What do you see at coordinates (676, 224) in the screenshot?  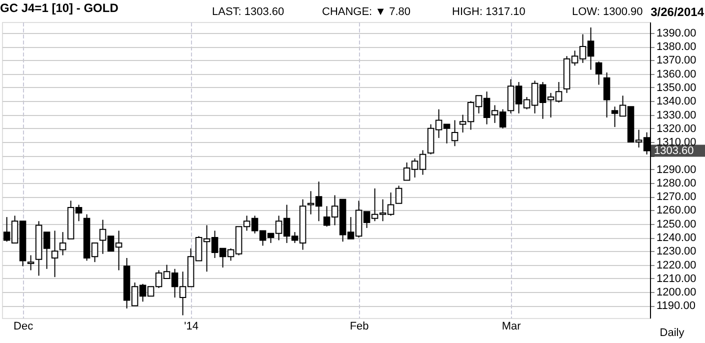 I see `y-tick-label: 1250.00` at bounding box center [676, 224].